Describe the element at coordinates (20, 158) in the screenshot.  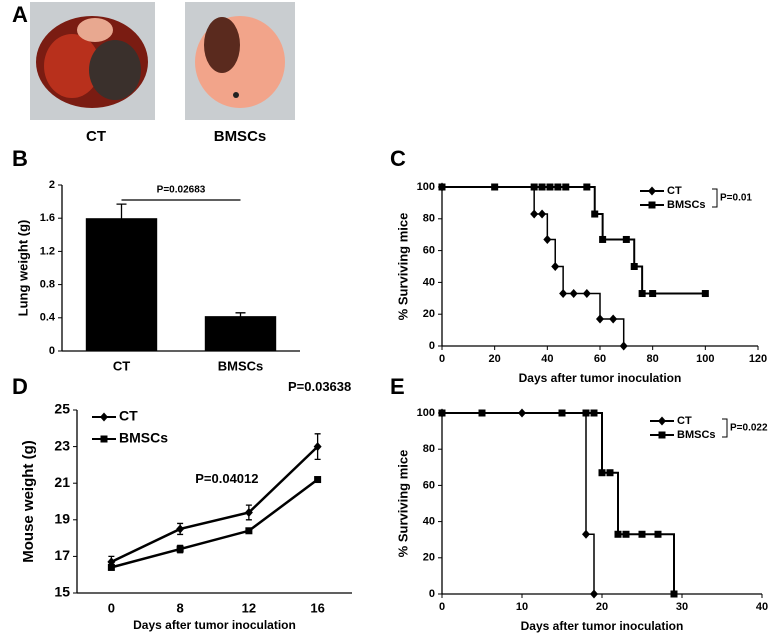
I see `panel-letter: B` at that location.